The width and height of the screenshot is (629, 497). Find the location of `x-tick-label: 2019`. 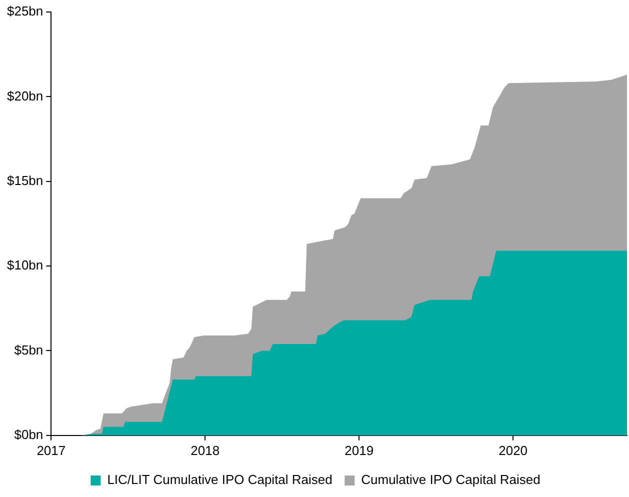

x-tick-label: 2019 is located at coordinates (359, 450).